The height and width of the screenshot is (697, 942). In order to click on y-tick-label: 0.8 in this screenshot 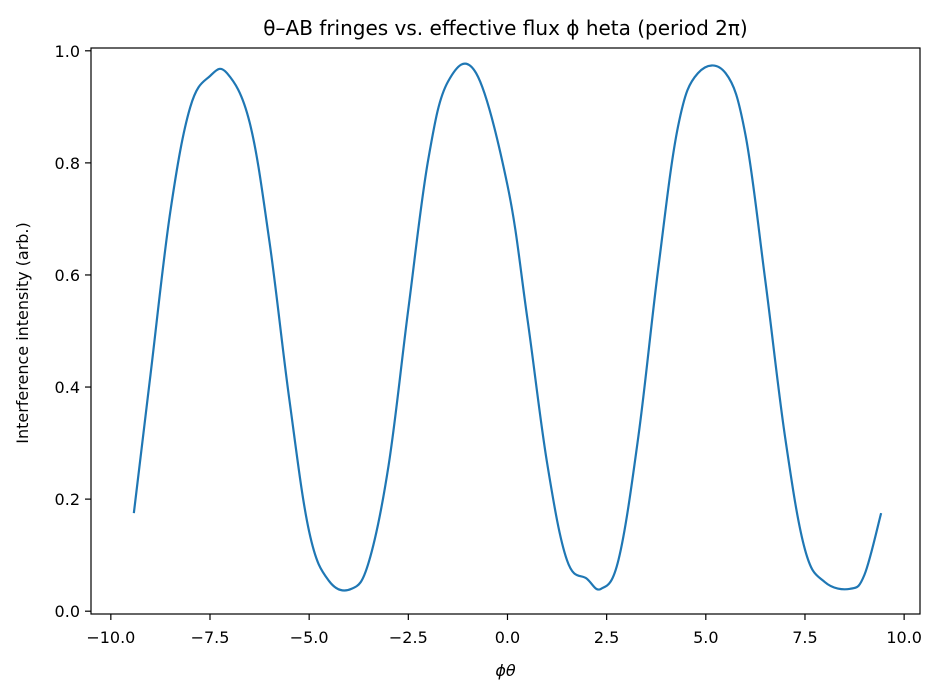, I will do `click(67, 163)`.